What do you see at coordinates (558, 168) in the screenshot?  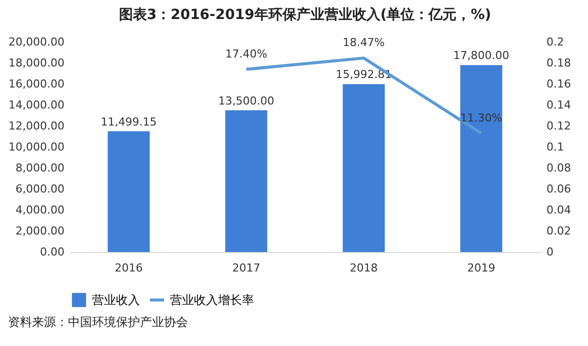 I see `y2-tick-label: 0.08` at bounding box center [558, 168].